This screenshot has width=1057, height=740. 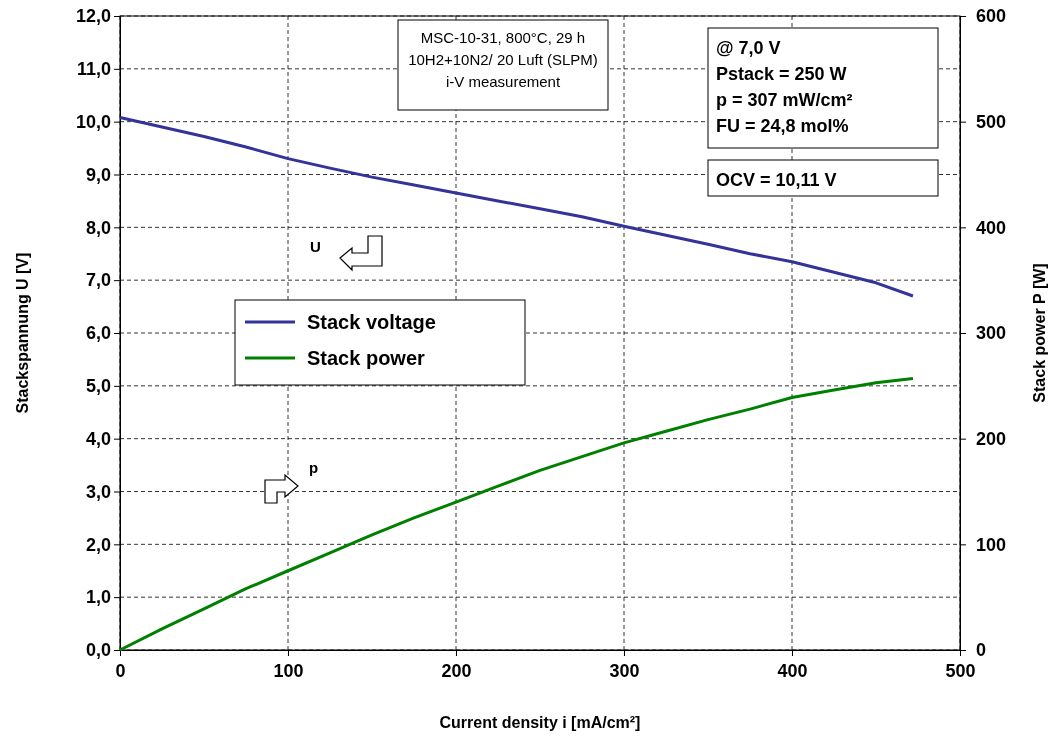 I want to click on y-tick-label: 6,0, so click(x=98, y=333).